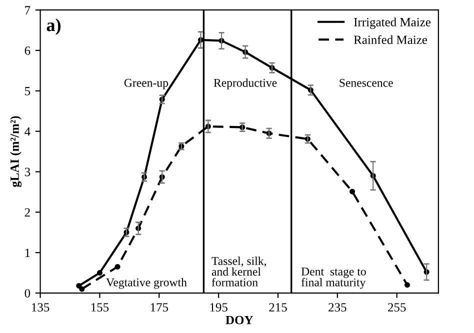 This screenshot has height=333, width=474. Describe the element at coordinates (391, 39) in the screenshot. I see `legend-label: Rainfed Maize` at that location.